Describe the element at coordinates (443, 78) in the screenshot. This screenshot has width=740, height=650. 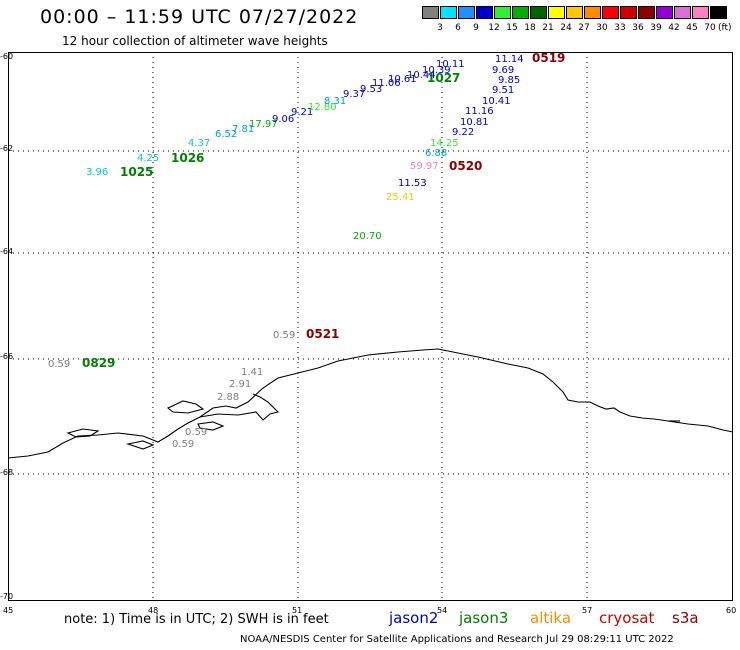
I see `pass-time-label: 1027` at that location.